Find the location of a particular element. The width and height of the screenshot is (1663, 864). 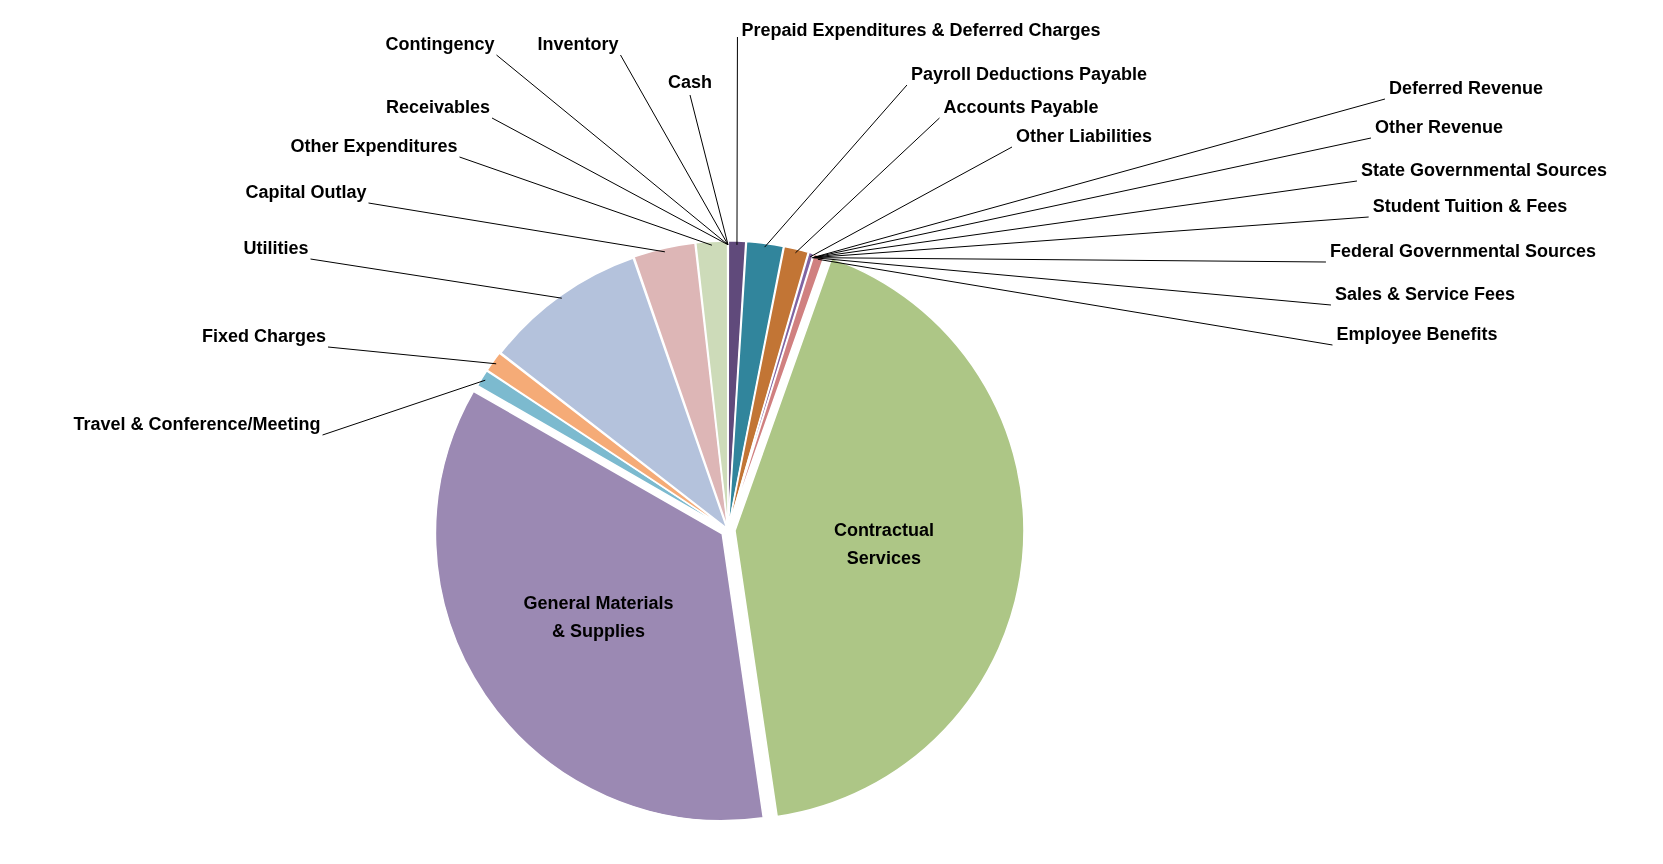

slice-label: Employee Benefits is located at coordinates (1417, 333).